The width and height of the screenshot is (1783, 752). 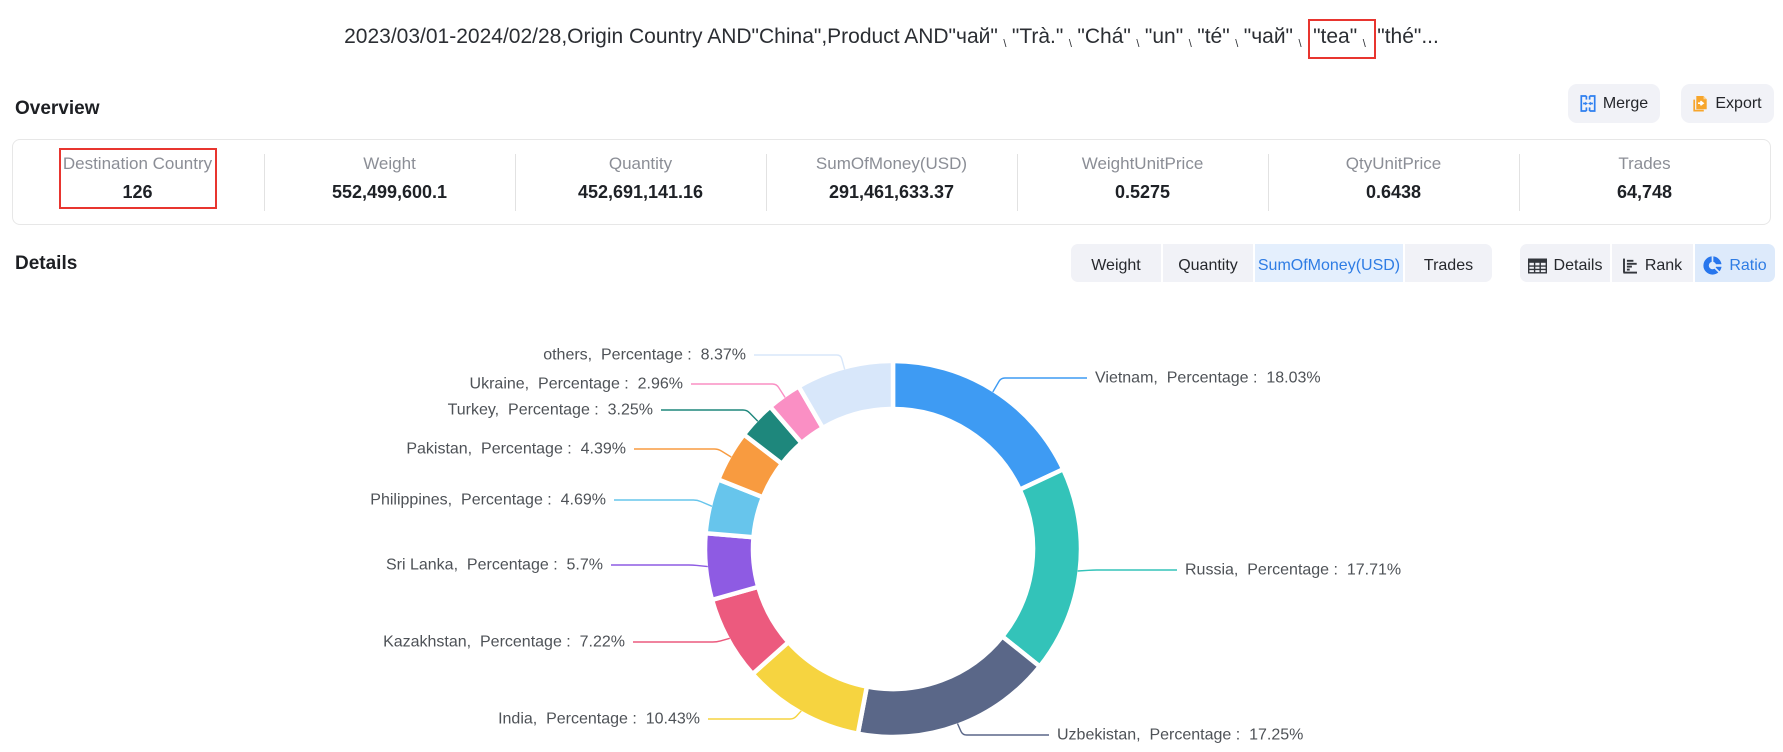 What do you see at coordinates (494, 565) in the screenshot?
I see `svg-text: Sri Lanka, Percentage : 5.7%` at bounding box center [494, 565].